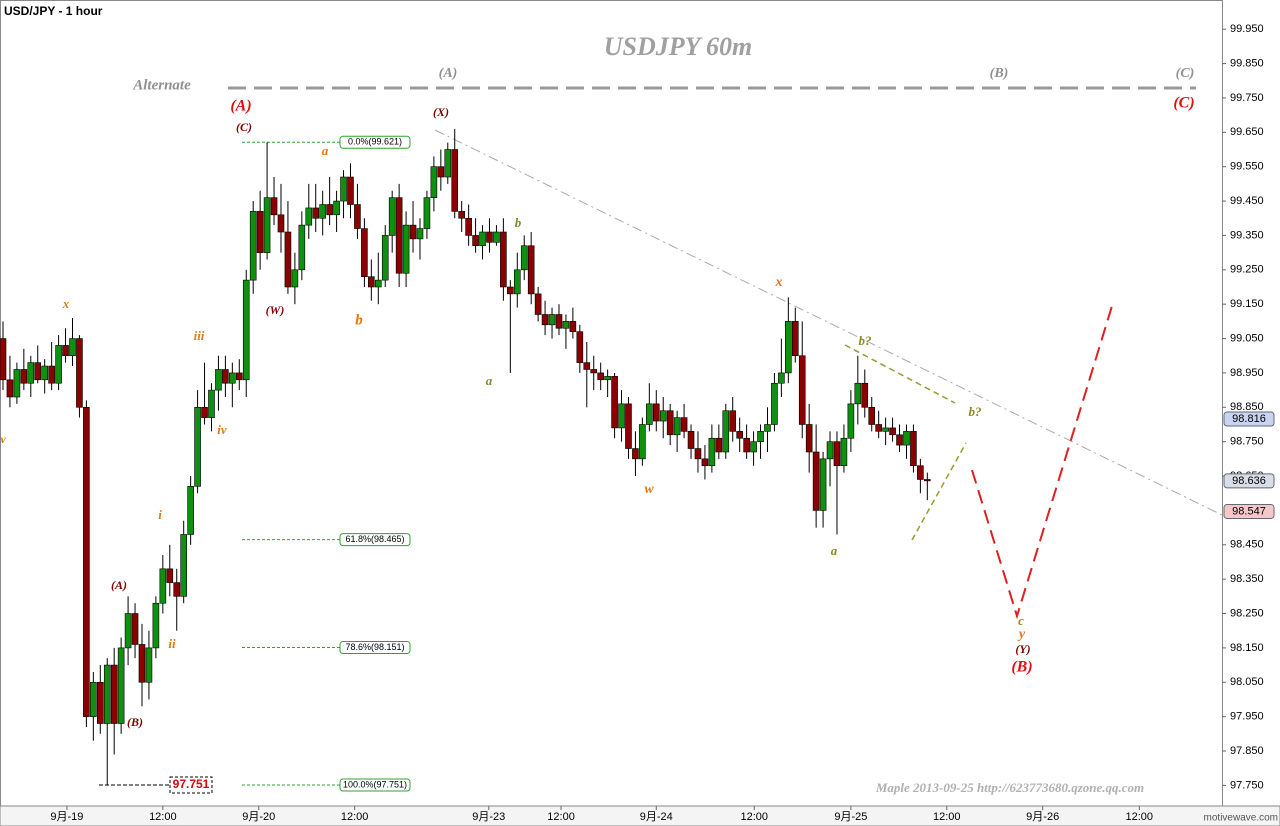 The width and height of the screenshot is (1280, 826). Describe the element at coordinates (1247, 167) in the screenshot. I see `y-tick-label: 99.550` at that location.